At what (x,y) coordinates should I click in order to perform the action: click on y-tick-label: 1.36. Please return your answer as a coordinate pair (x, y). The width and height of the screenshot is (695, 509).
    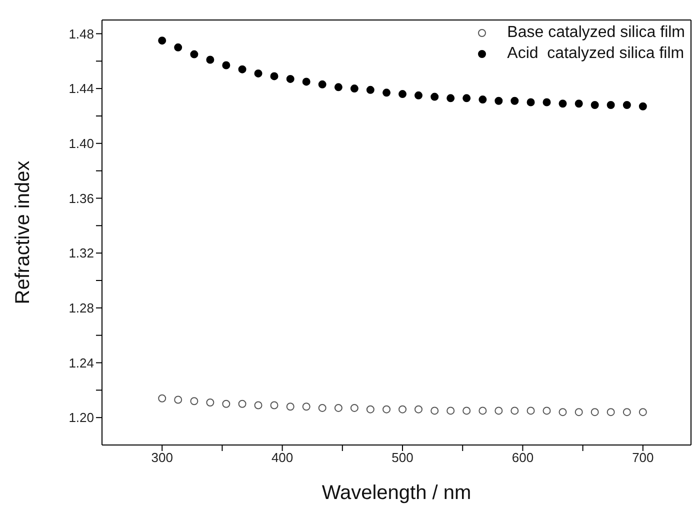
    Looking at the image, I should click on (81, 198).